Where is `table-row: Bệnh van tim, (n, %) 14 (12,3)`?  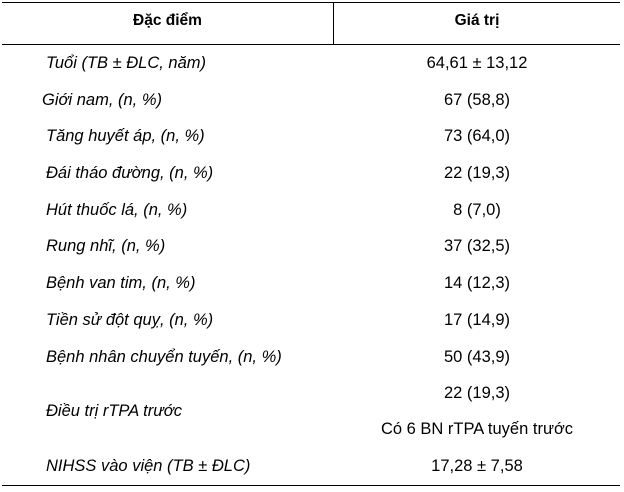
table-row: Bệnh van tim, (n, %) 14 (12,3) is located at coordinates (311, 283).